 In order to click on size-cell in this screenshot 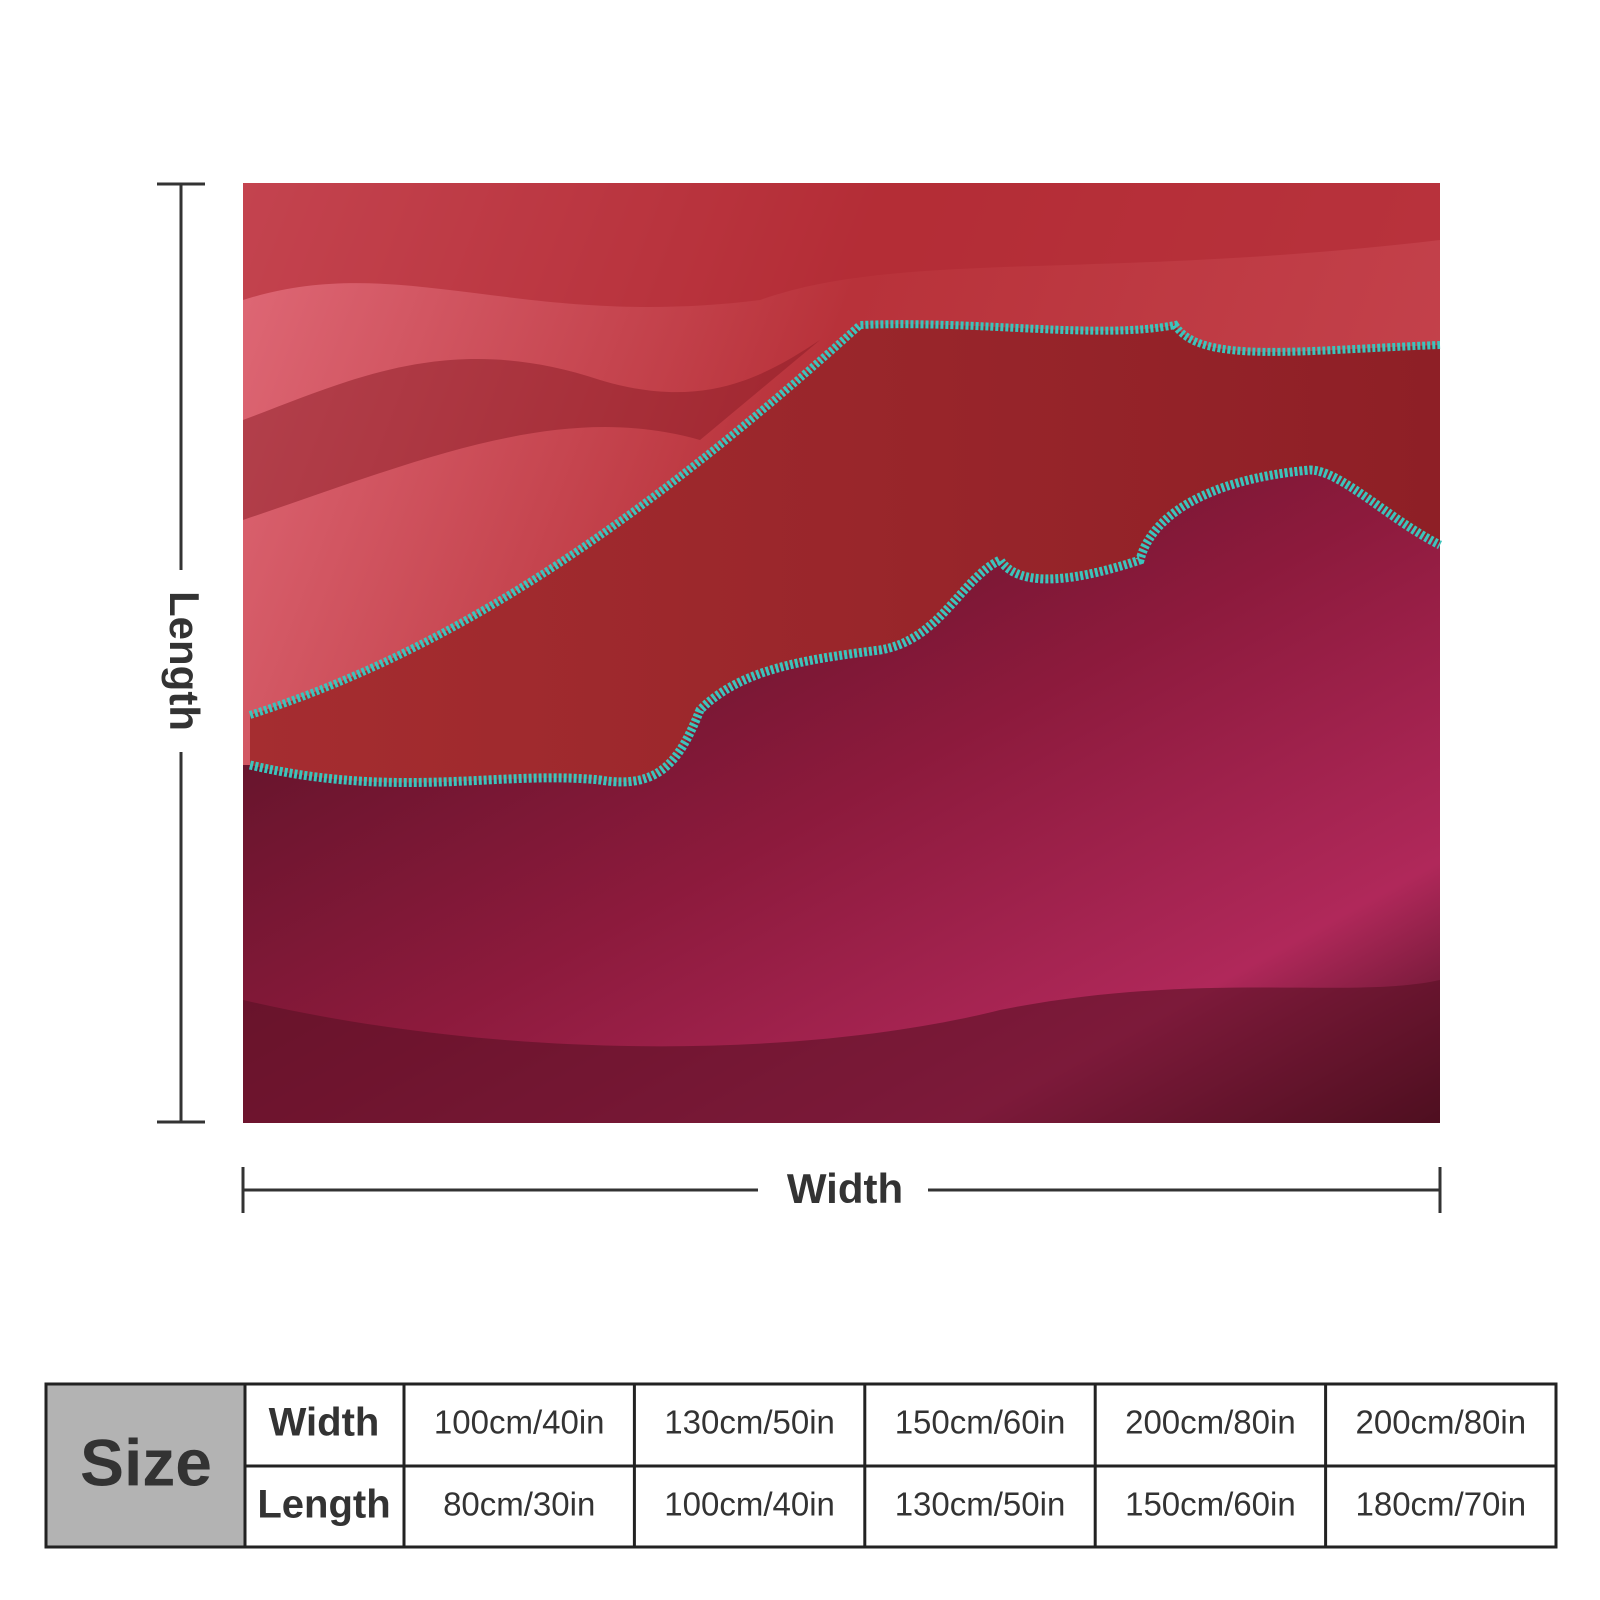, I will do `click(145, 1465)`.